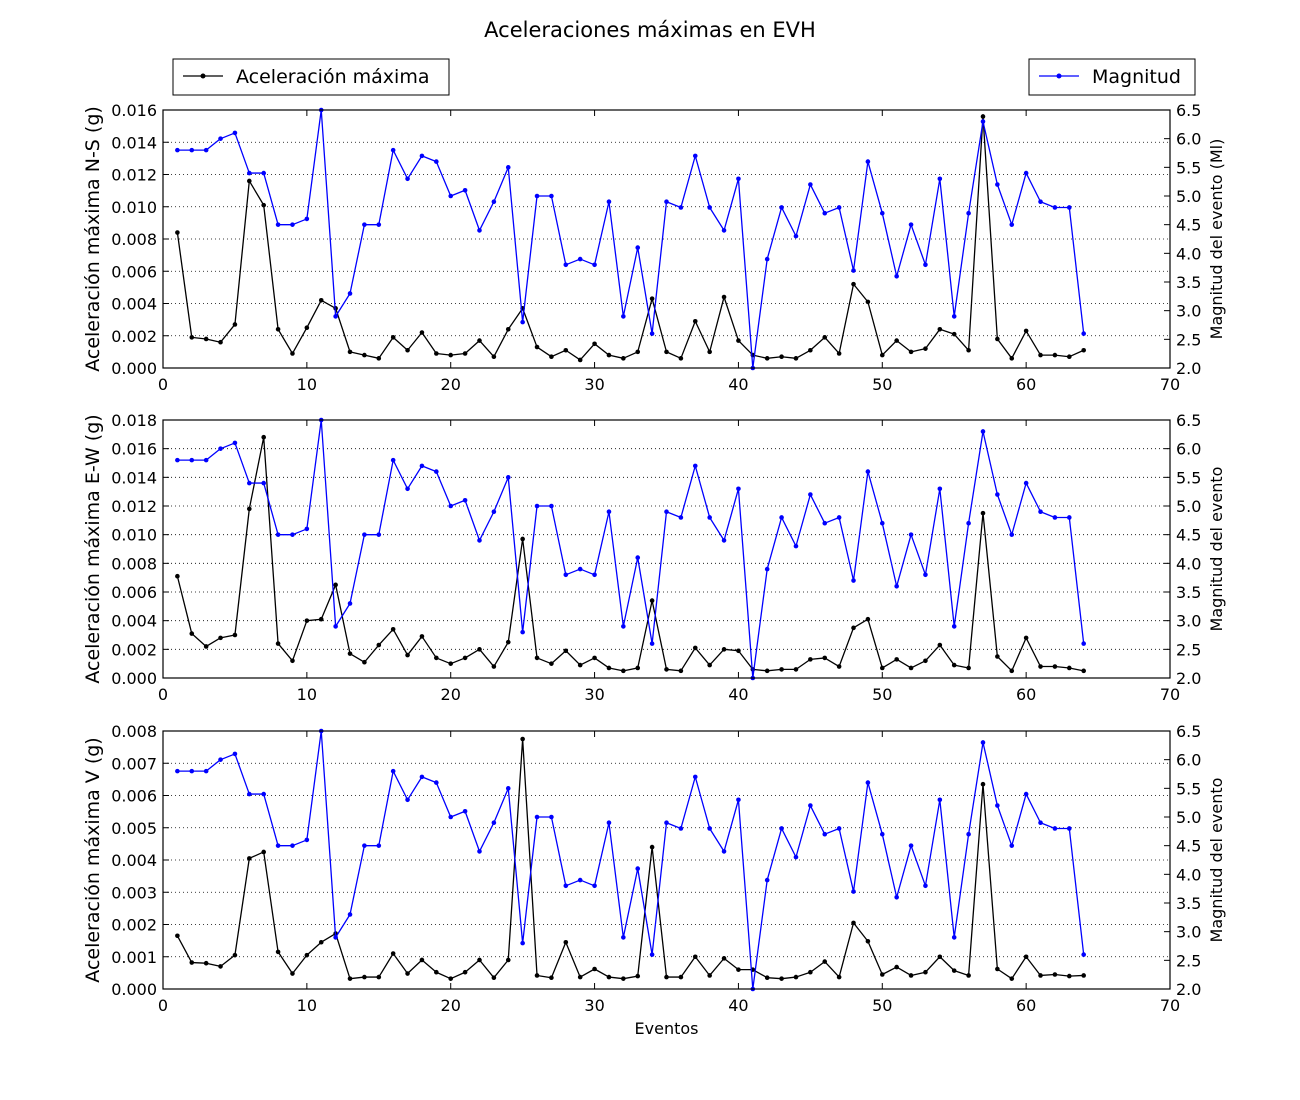 Image resolution: width=1300 pixels, height=1100 pixels. What do you see at coordinates (1136, 77) in the screenshot?
I see `legend-right-label: Magnitud` at bounding box center [1136, 77].